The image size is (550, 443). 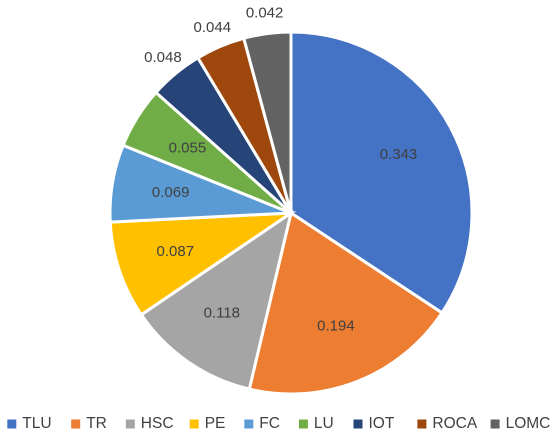 I want to click on legend-swatch-tr, so click(x=76, y=424).